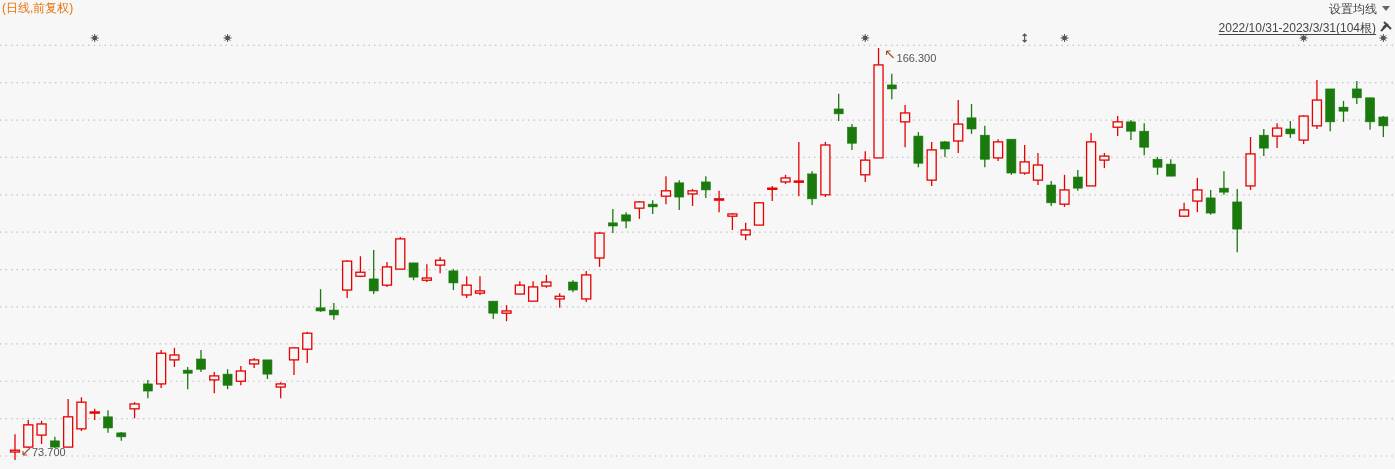 The height and width of the screenshot is (469, 1395). What do you see at coordinates (49, 452) in the screenshot?
I see `annotation: 73.700` at bounding box center [49, 452].